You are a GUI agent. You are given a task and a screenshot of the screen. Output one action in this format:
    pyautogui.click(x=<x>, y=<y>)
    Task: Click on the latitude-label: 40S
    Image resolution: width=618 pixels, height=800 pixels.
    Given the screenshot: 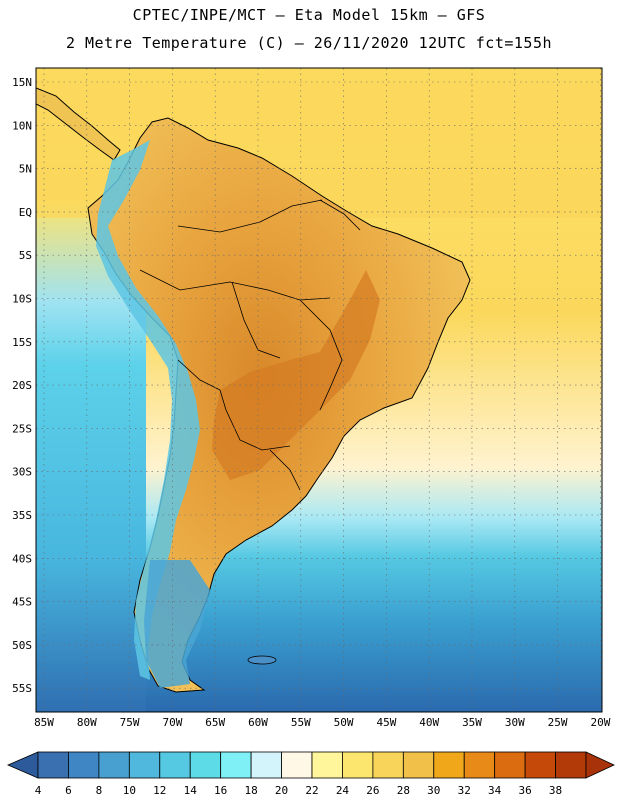 What is the action you would take?
    pyautogui.click(x=22, y=558)
    